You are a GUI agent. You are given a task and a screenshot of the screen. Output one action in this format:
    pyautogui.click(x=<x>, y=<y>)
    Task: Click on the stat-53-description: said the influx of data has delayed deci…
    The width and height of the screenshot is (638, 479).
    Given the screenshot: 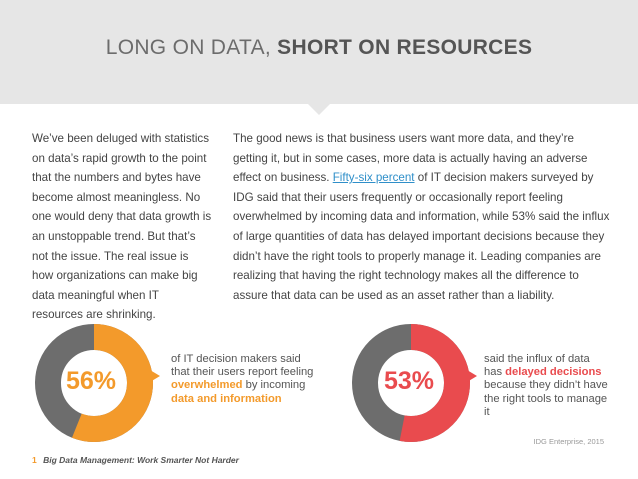 What is the action you would take?
    pyautogui.click(x=546, y=386)
    